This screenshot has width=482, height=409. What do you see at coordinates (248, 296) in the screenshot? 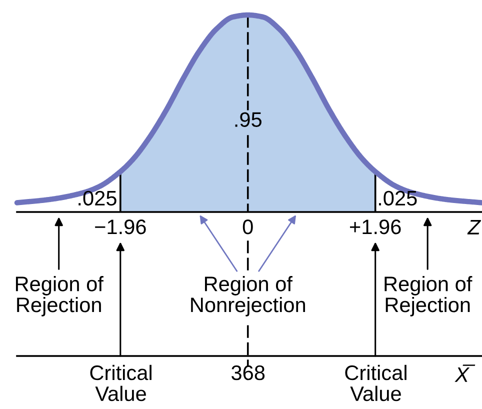
I see `band-label: Region of Nonrejection` at bounding box center [248, 296].